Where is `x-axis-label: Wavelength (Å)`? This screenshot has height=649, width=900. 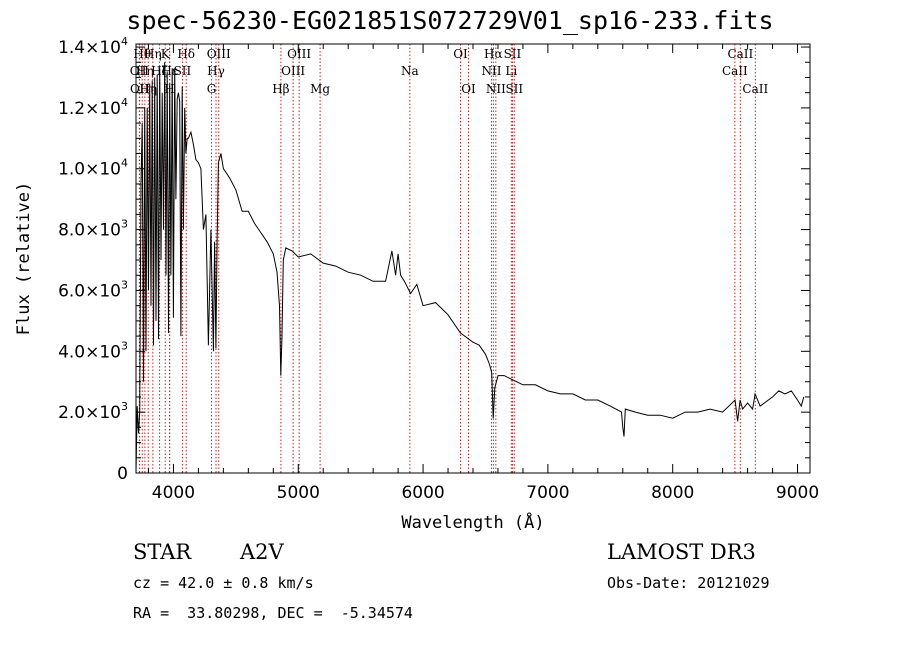 x-axis-label: Wavelength (Å) is located at coordinates (472, 522).